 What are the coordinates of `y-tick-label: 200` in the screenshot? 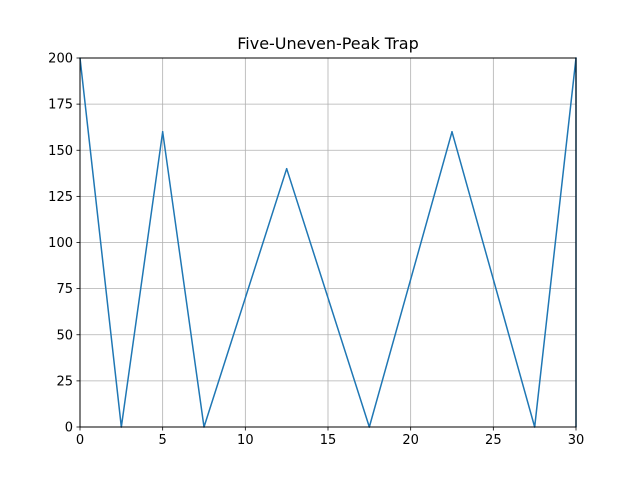 It's located at (60, 59).